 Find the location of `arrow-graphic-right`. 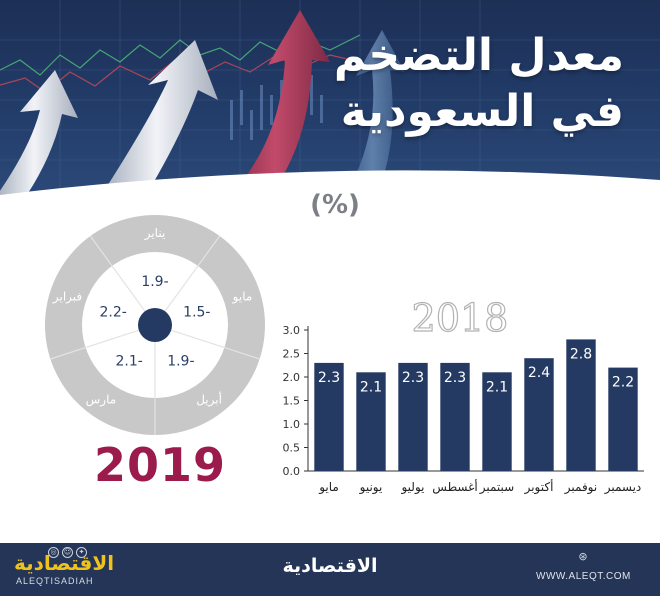

arrow-graphic-right is located at coordinates (275, 107).